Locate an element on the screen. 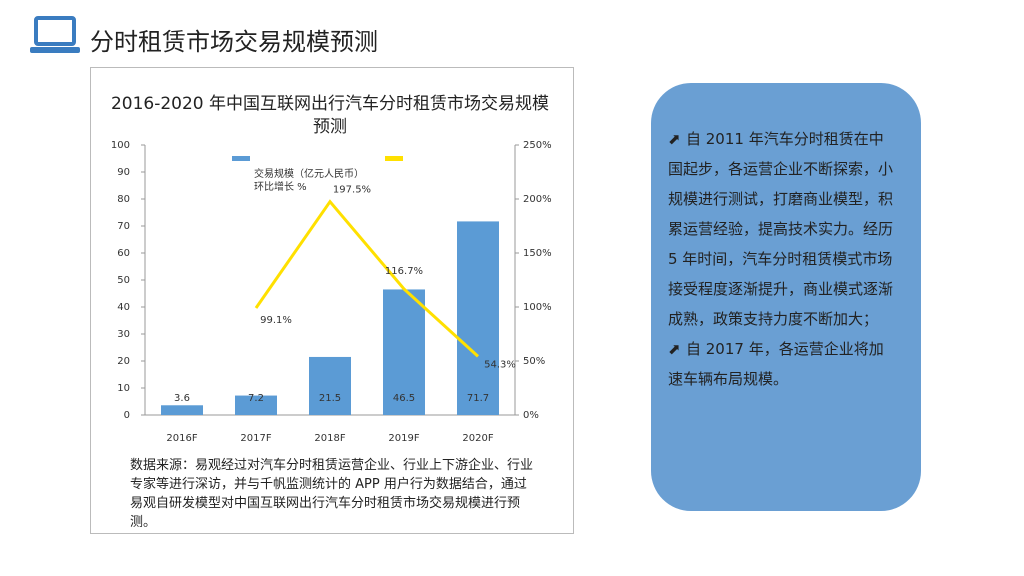 The image size is (1024, 576). line-value-label: 116.7% is located at coordinates (404, 271).